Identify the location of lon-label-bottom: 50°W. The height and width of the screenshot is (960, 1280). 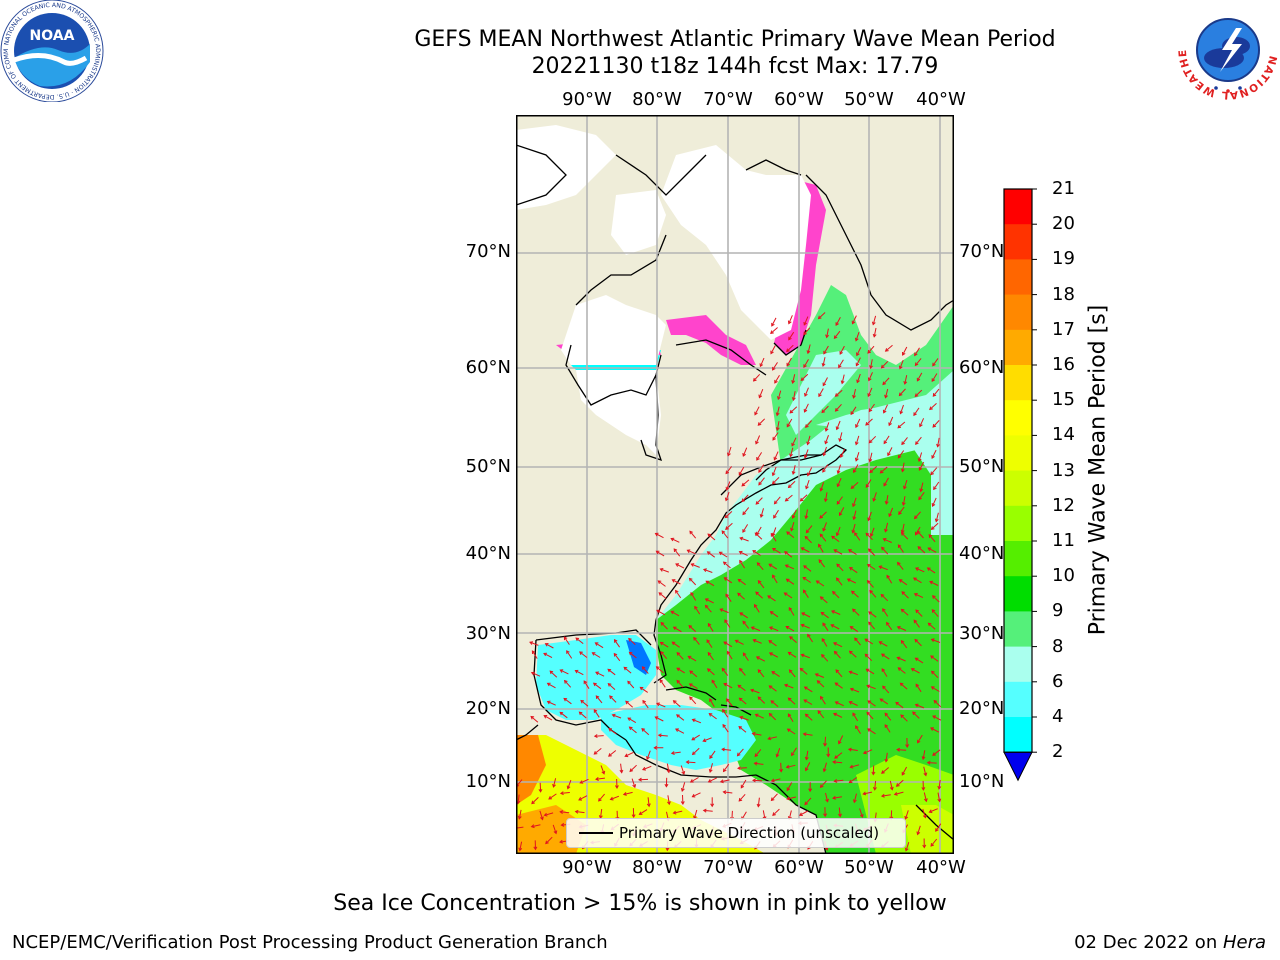
(869, 867).